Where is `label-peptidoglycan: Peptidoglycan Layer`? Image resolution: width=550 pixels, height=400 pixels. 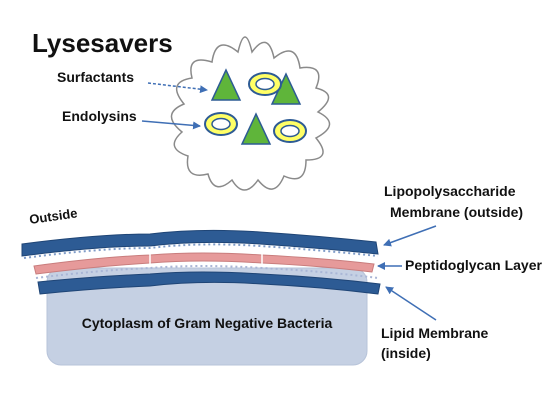
label-peptidoglycan: Peptidoglycan Layer is located at coordinates (473, 265).